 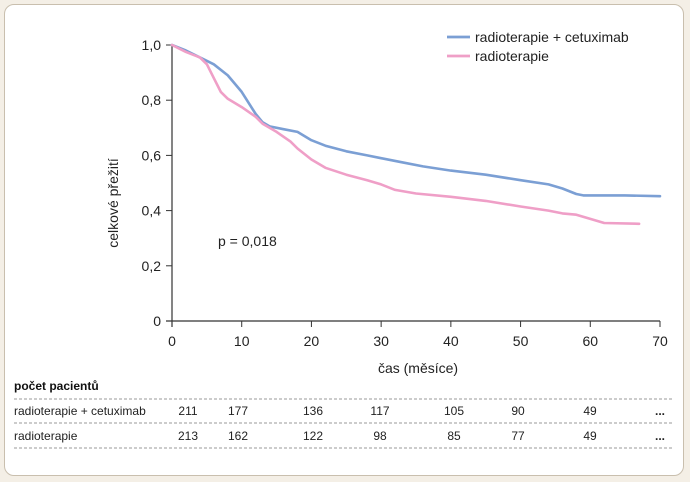 What do you see at coordinates (46, 436) in the screenshot?
I see `at-risk-row-label: radioterapie` at bounding box center [46, 436].